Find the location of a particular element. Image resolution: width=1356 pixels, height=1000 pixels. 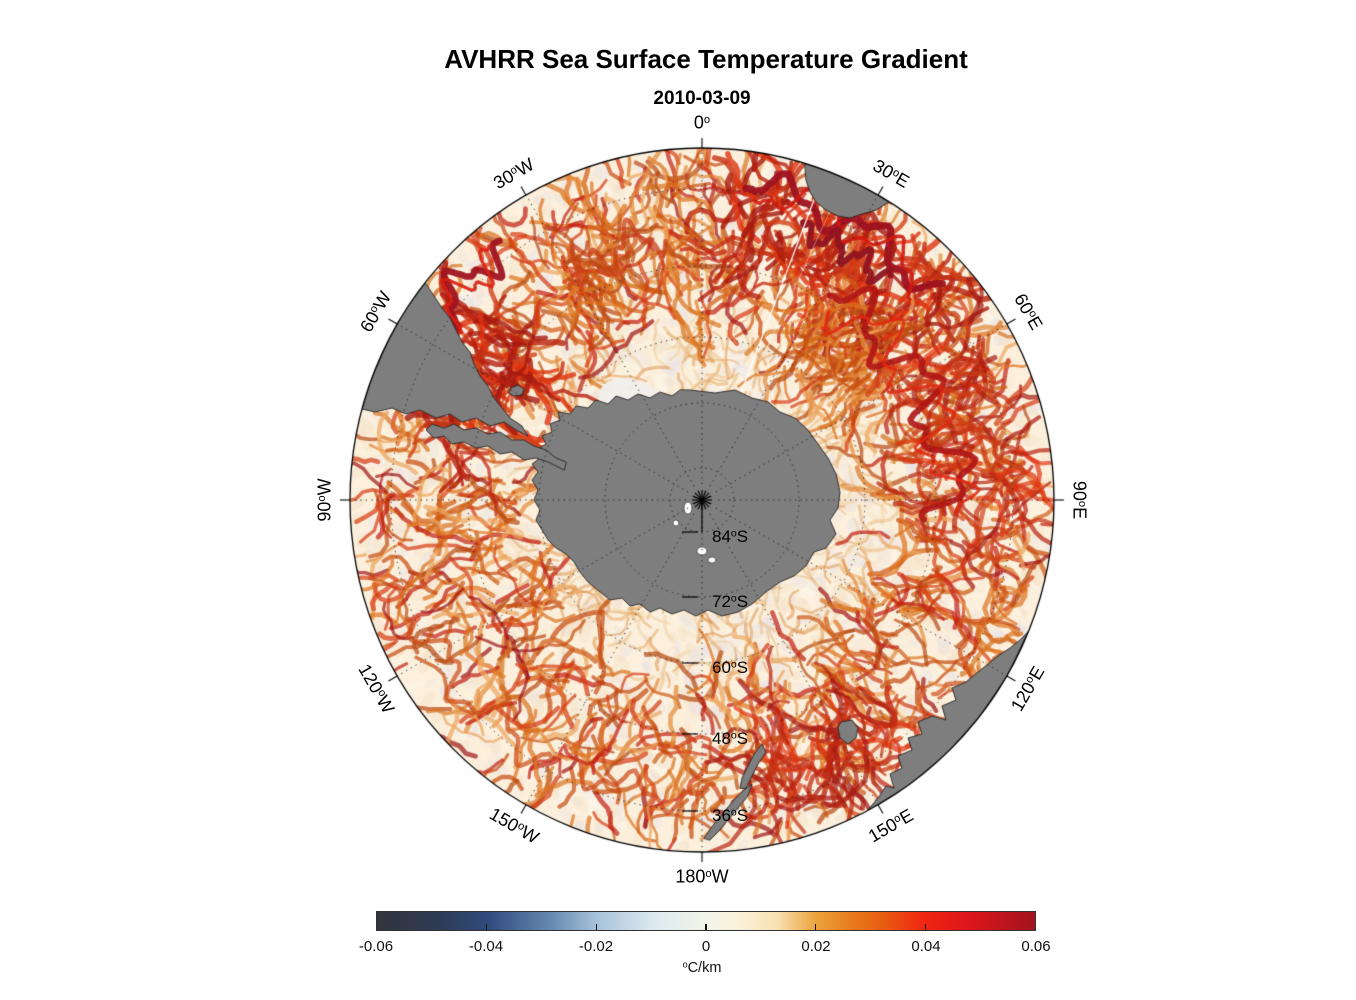

figure-subtitle: 2010-03-09 is located at coordinates (702, 98).